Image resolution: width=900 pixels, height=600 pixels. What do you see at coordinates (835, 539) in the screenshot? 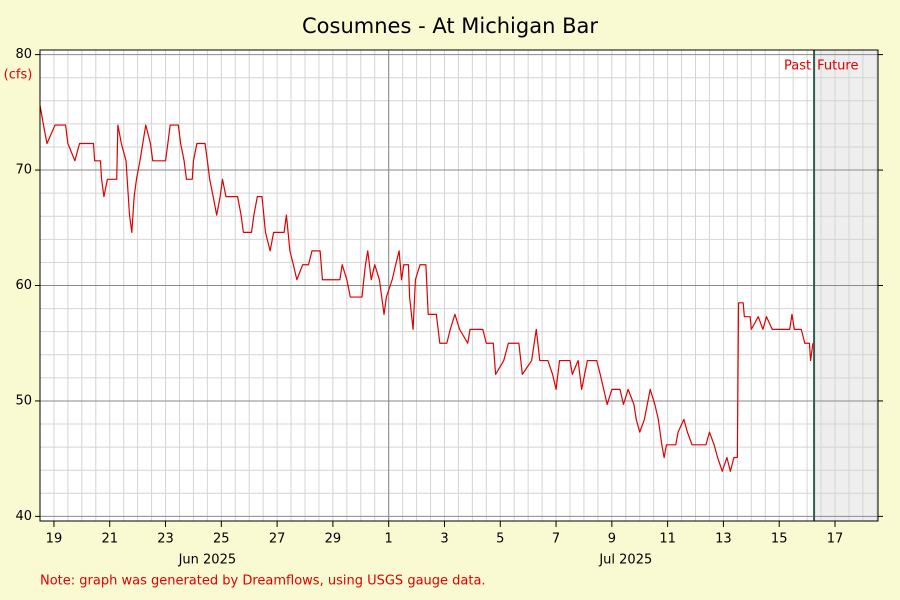
I see `x-tick-label: 17` at bounding box center [835, 539].